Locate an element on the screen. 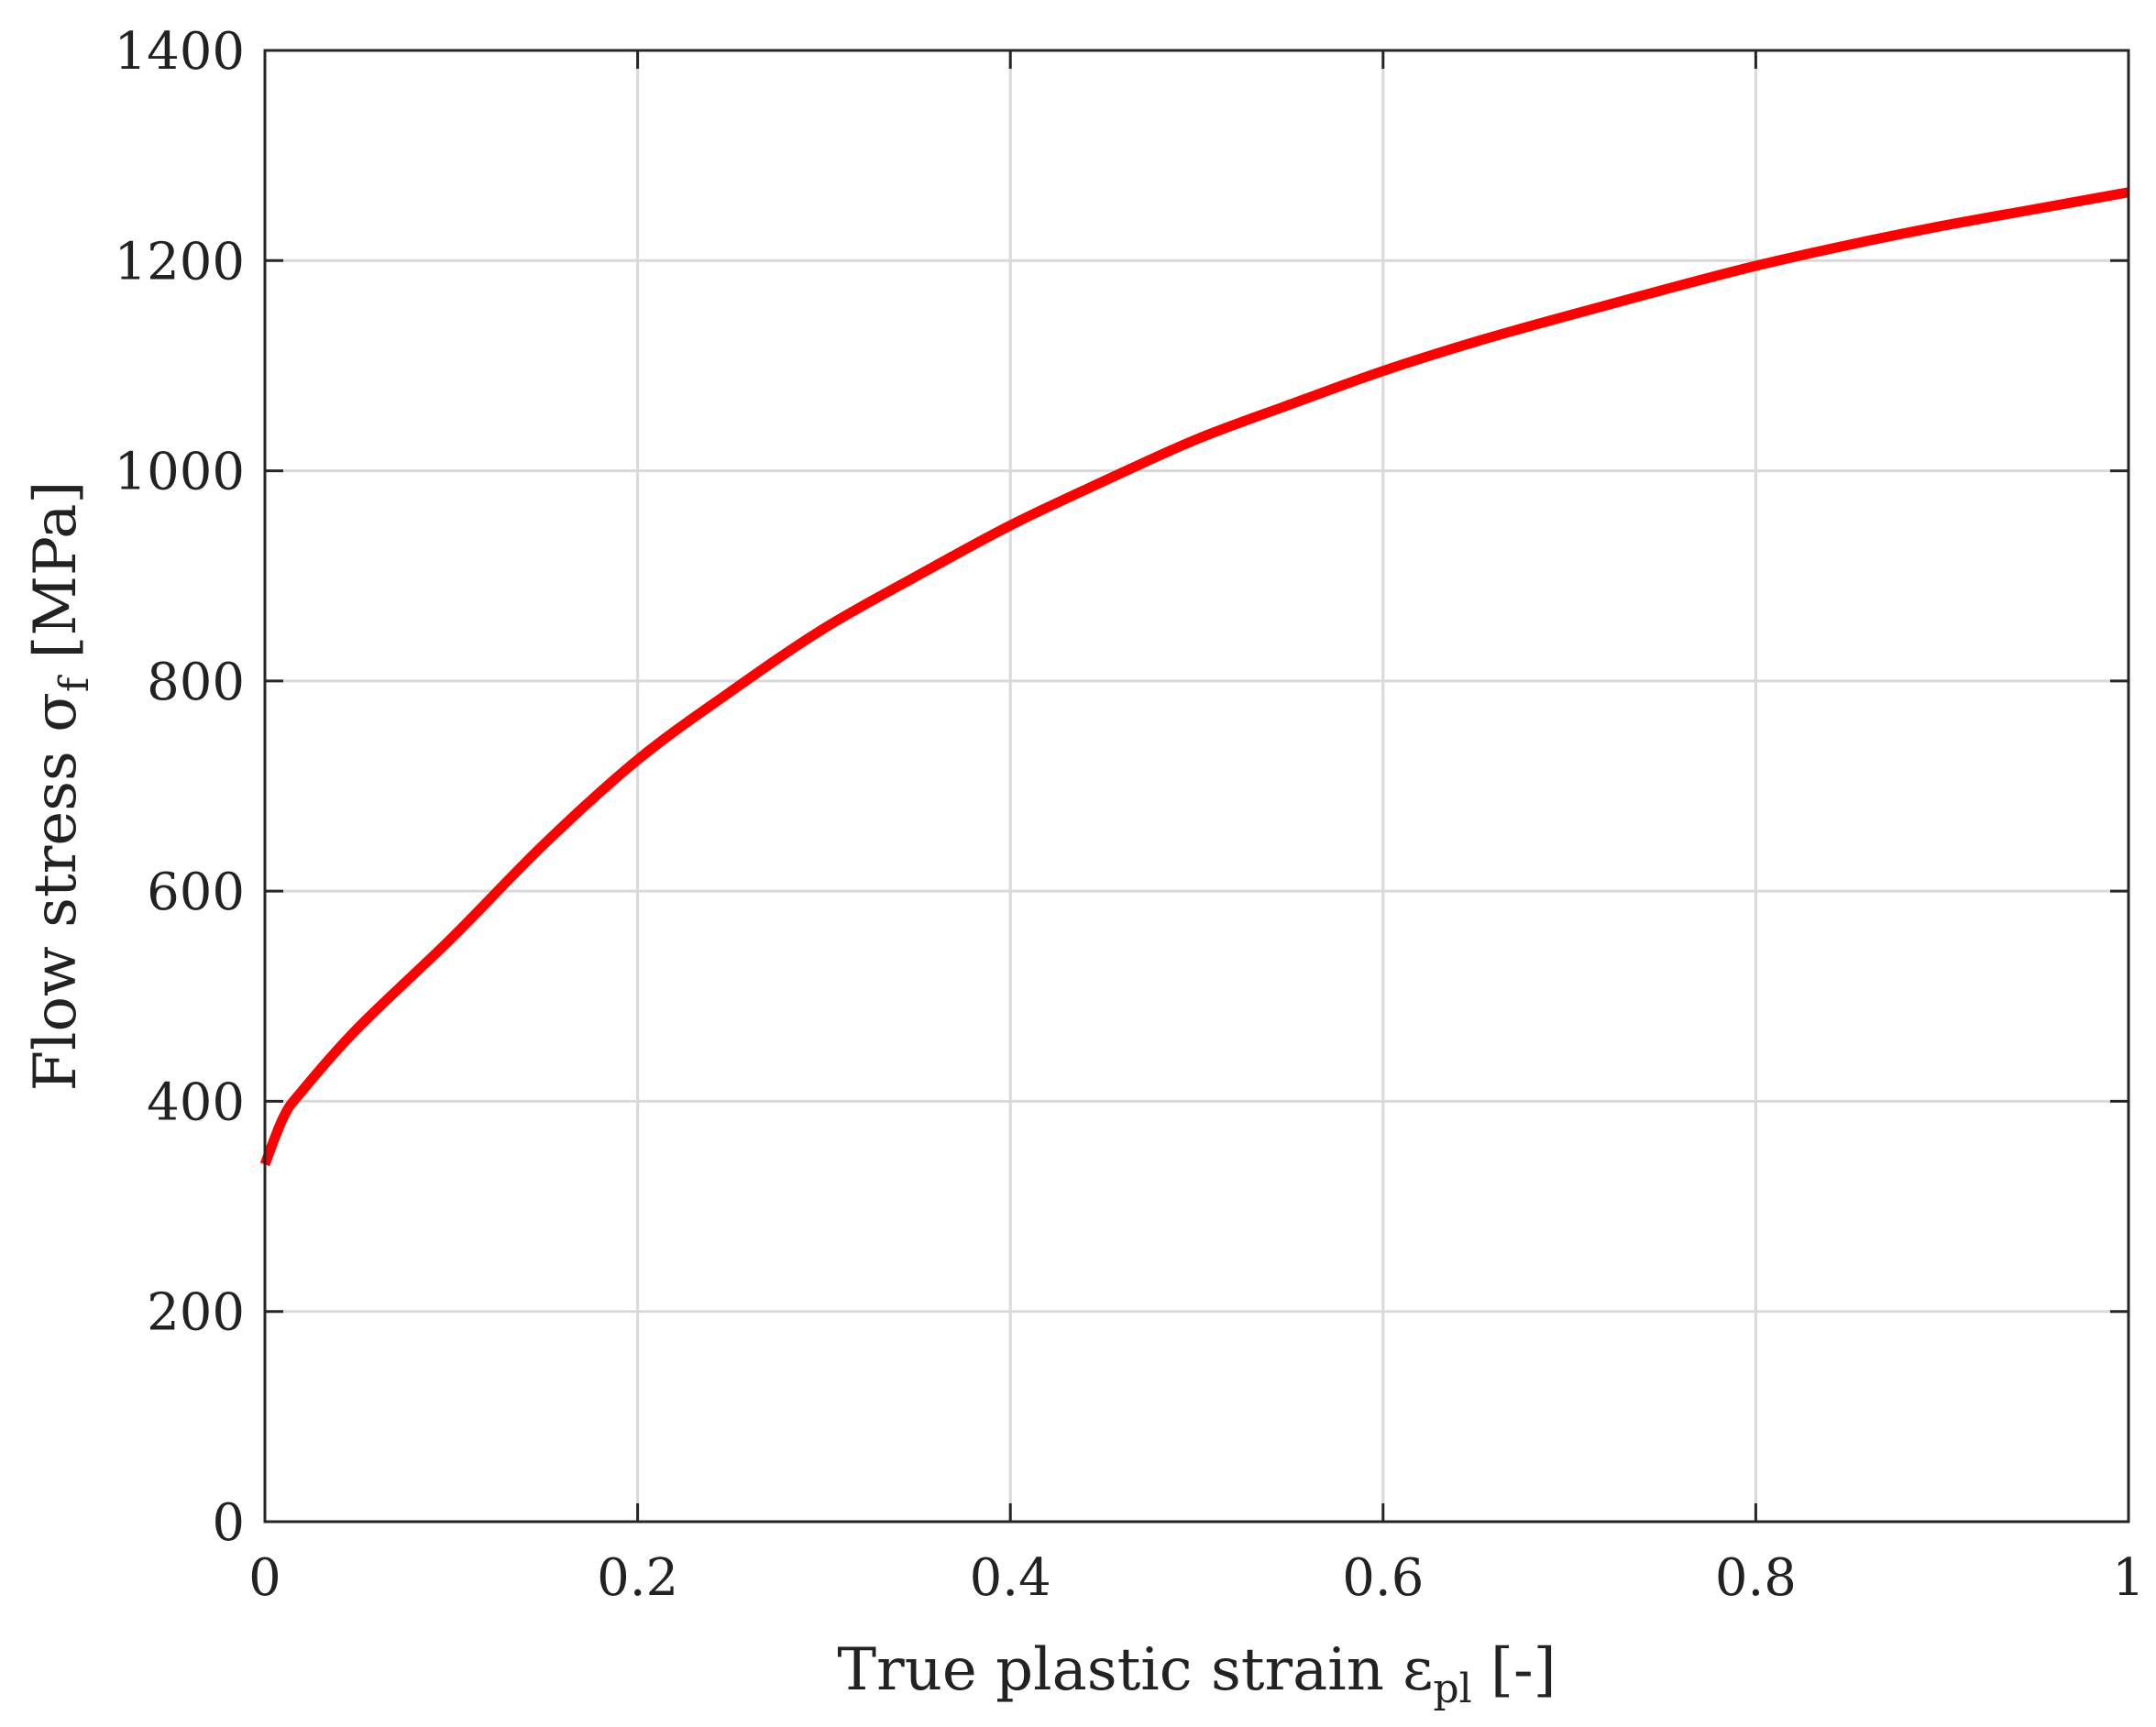  x-tick-label: 0 is located at coordinates (264, 1578).